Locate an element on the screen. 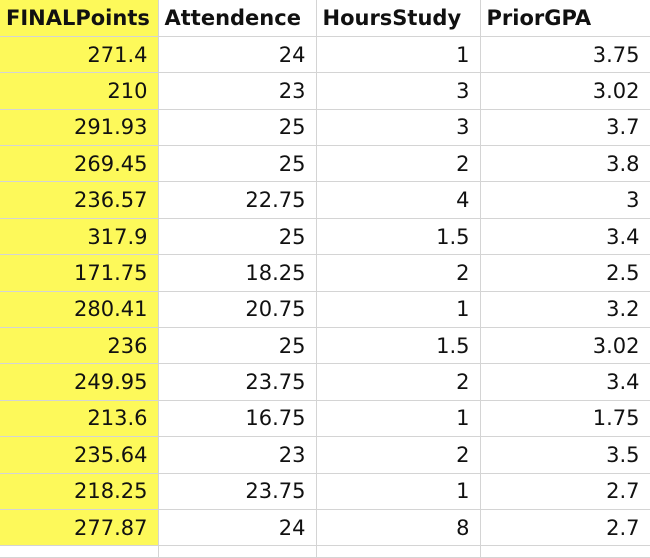 The image size is (650, 558). cell-attendence: 18.25 is located at coordinates (237, 273).